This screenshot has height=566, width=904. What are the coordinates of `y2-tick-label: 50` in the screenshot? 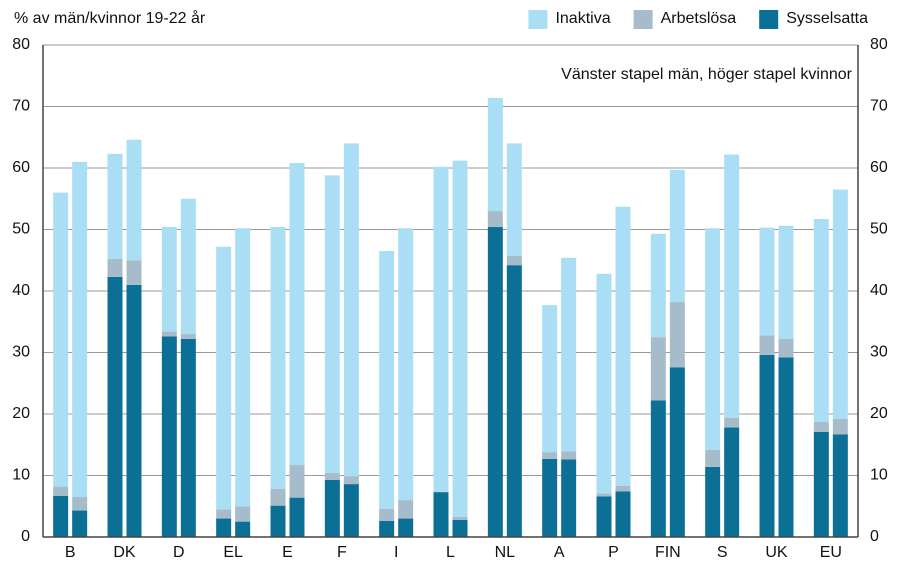 It's located at (879, 229).